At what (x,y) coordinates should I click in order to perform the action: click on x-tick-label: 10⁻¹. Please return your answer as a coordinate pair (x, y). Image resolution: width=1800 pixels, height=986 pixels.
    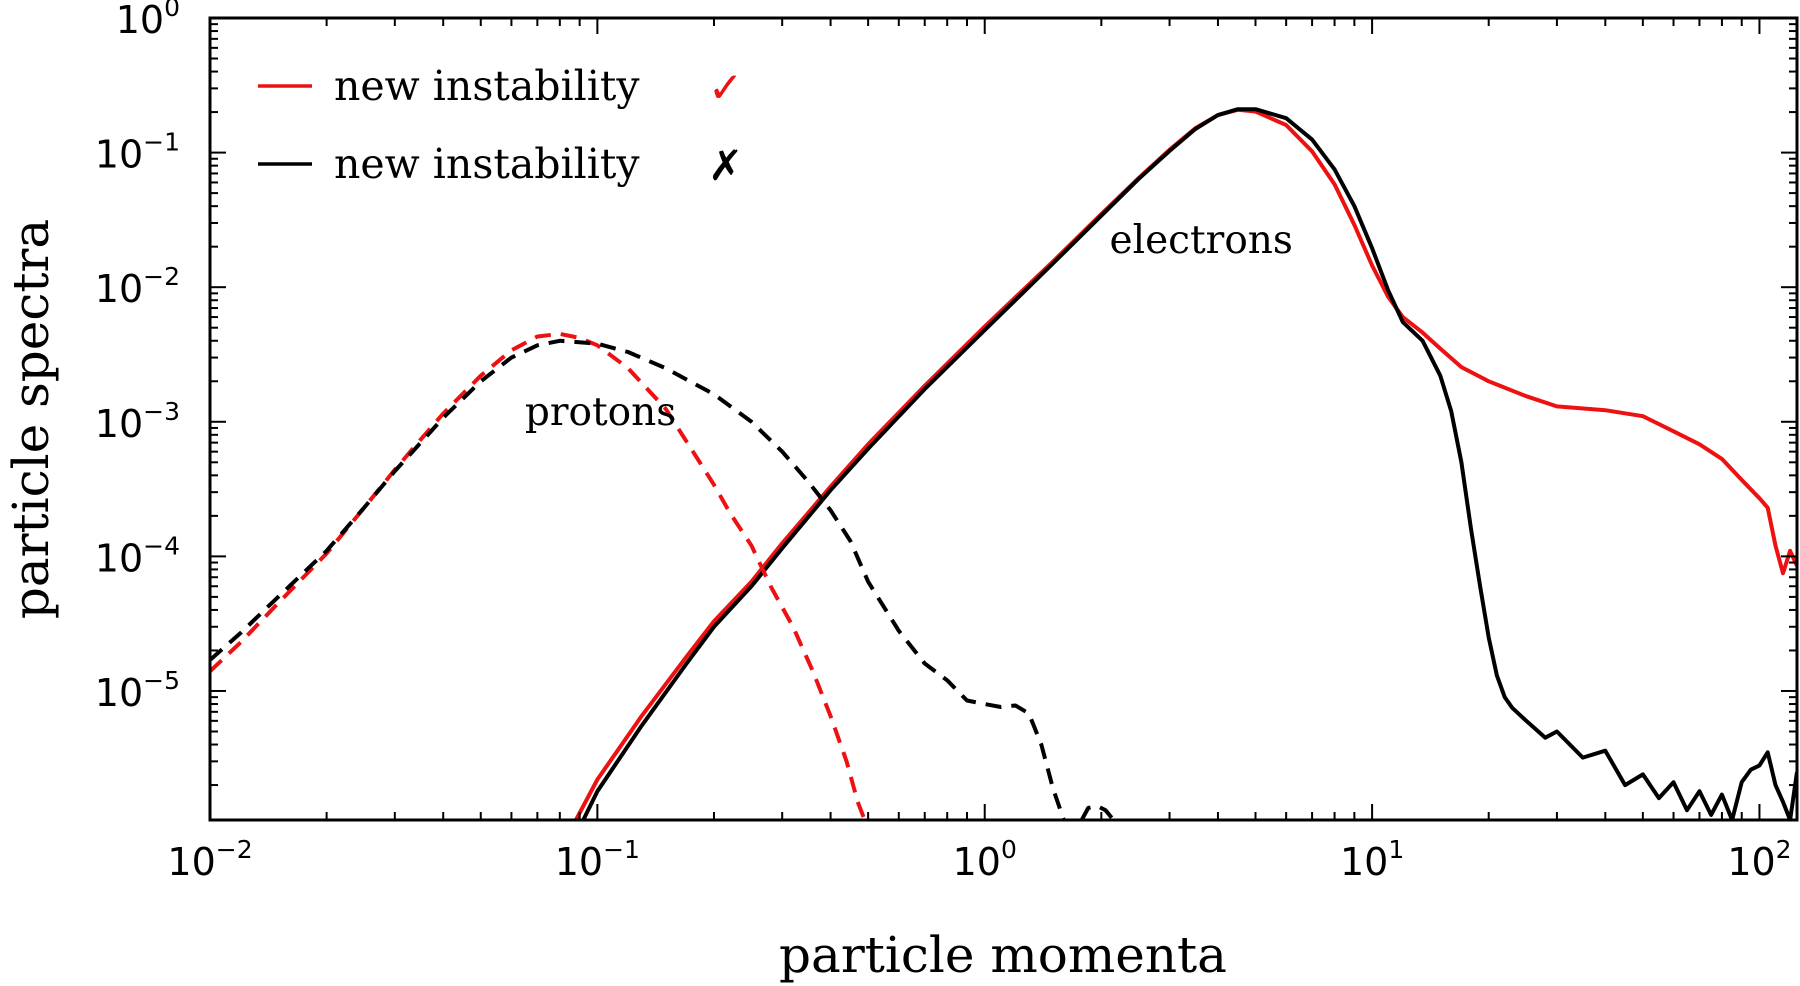
    Looking at the image, I should click on (597, 859).